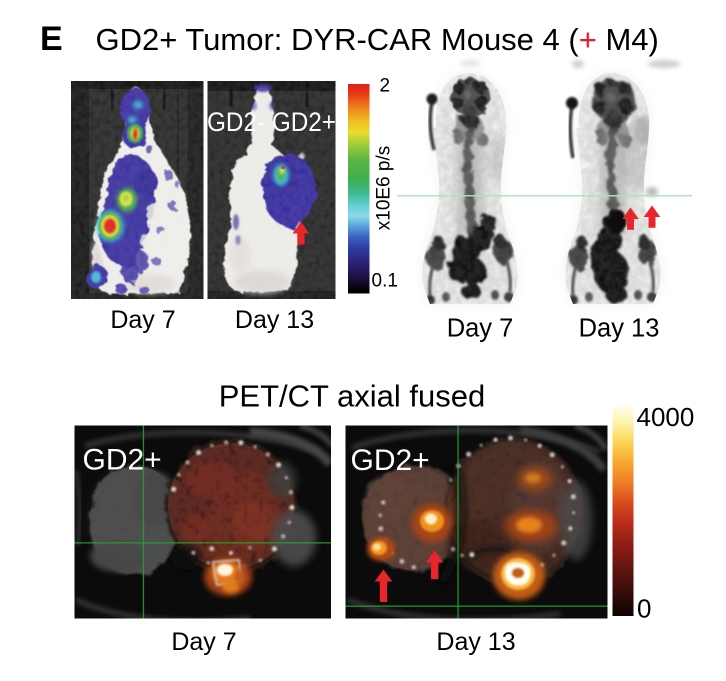 The height and width of the screenshot is (681, 726). I want to click on svg-text: 2, so click(385, 86).